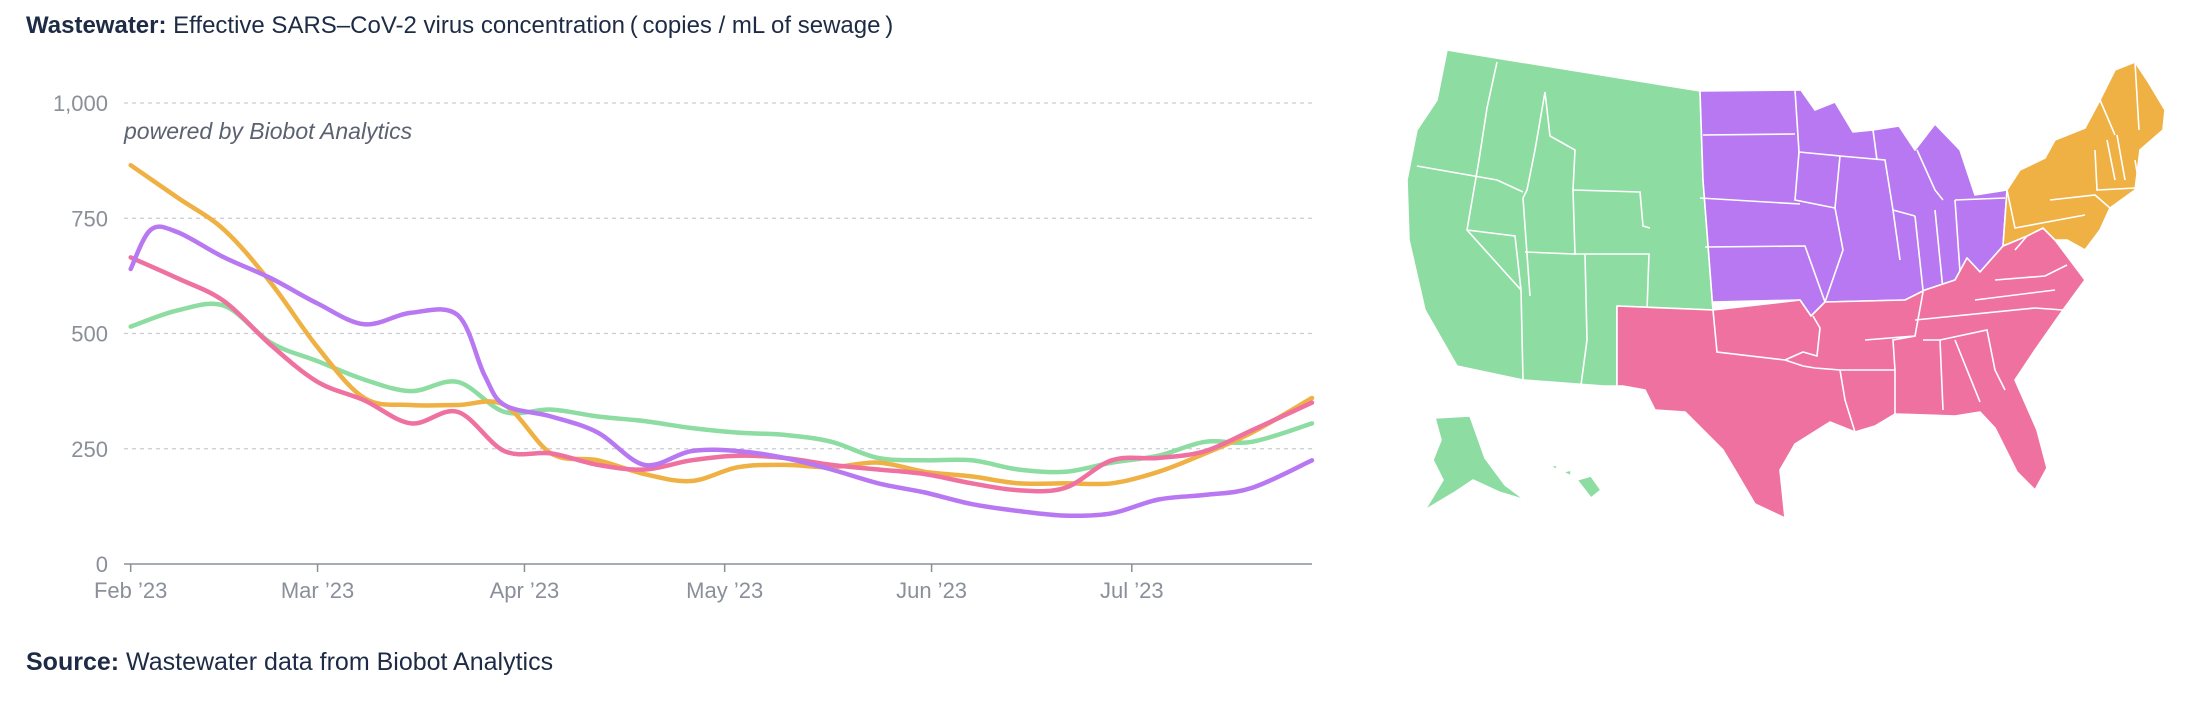 This screenshot has width=2190, height=704. What do you see at coordinates (1576, 481) in the screenshot?
I see `hawaii-shape` at bounding box center [1576, 481].